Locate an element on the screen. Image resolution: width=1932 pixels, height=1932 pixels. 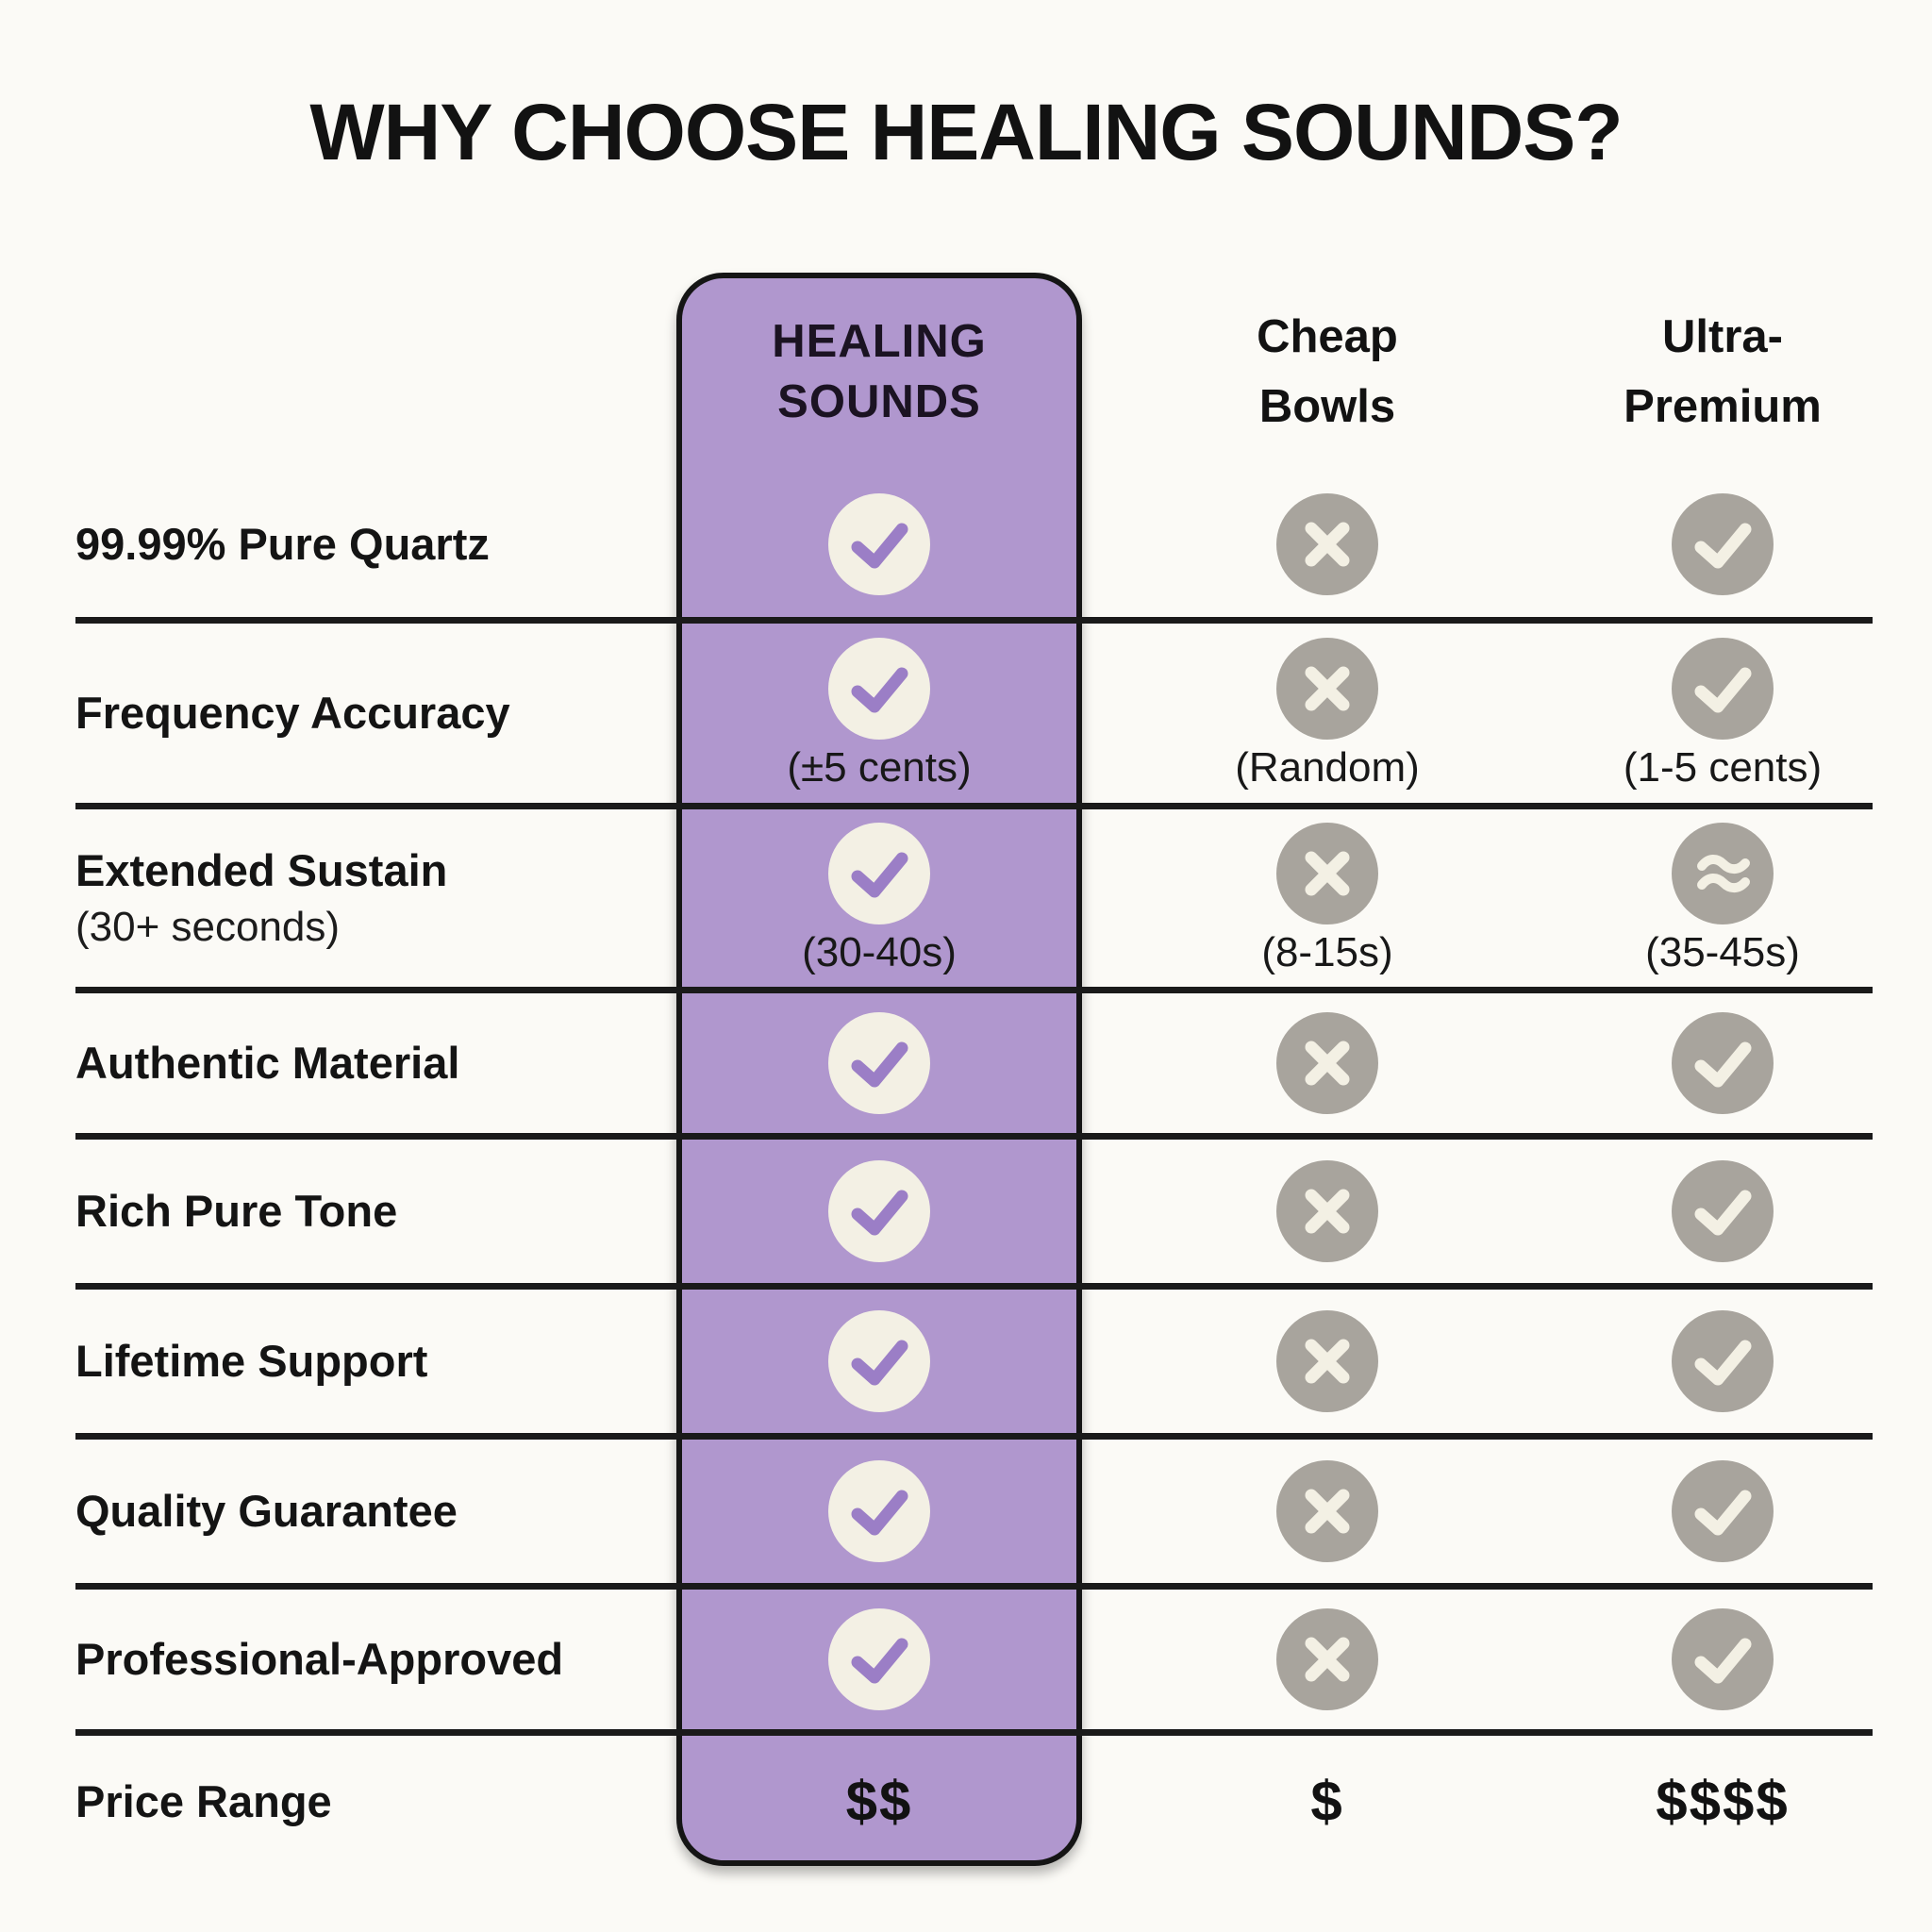
table-row: Authentic Material is located at coordinates (974, 1066).